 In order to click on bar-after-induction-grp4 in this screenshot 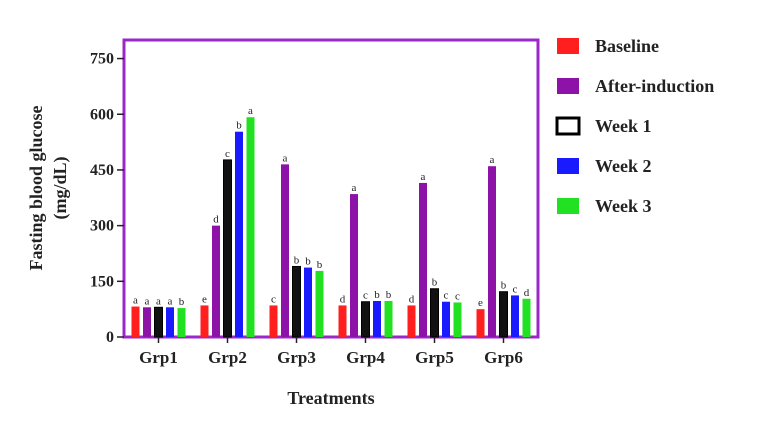, I will do `click(354, 265)`.